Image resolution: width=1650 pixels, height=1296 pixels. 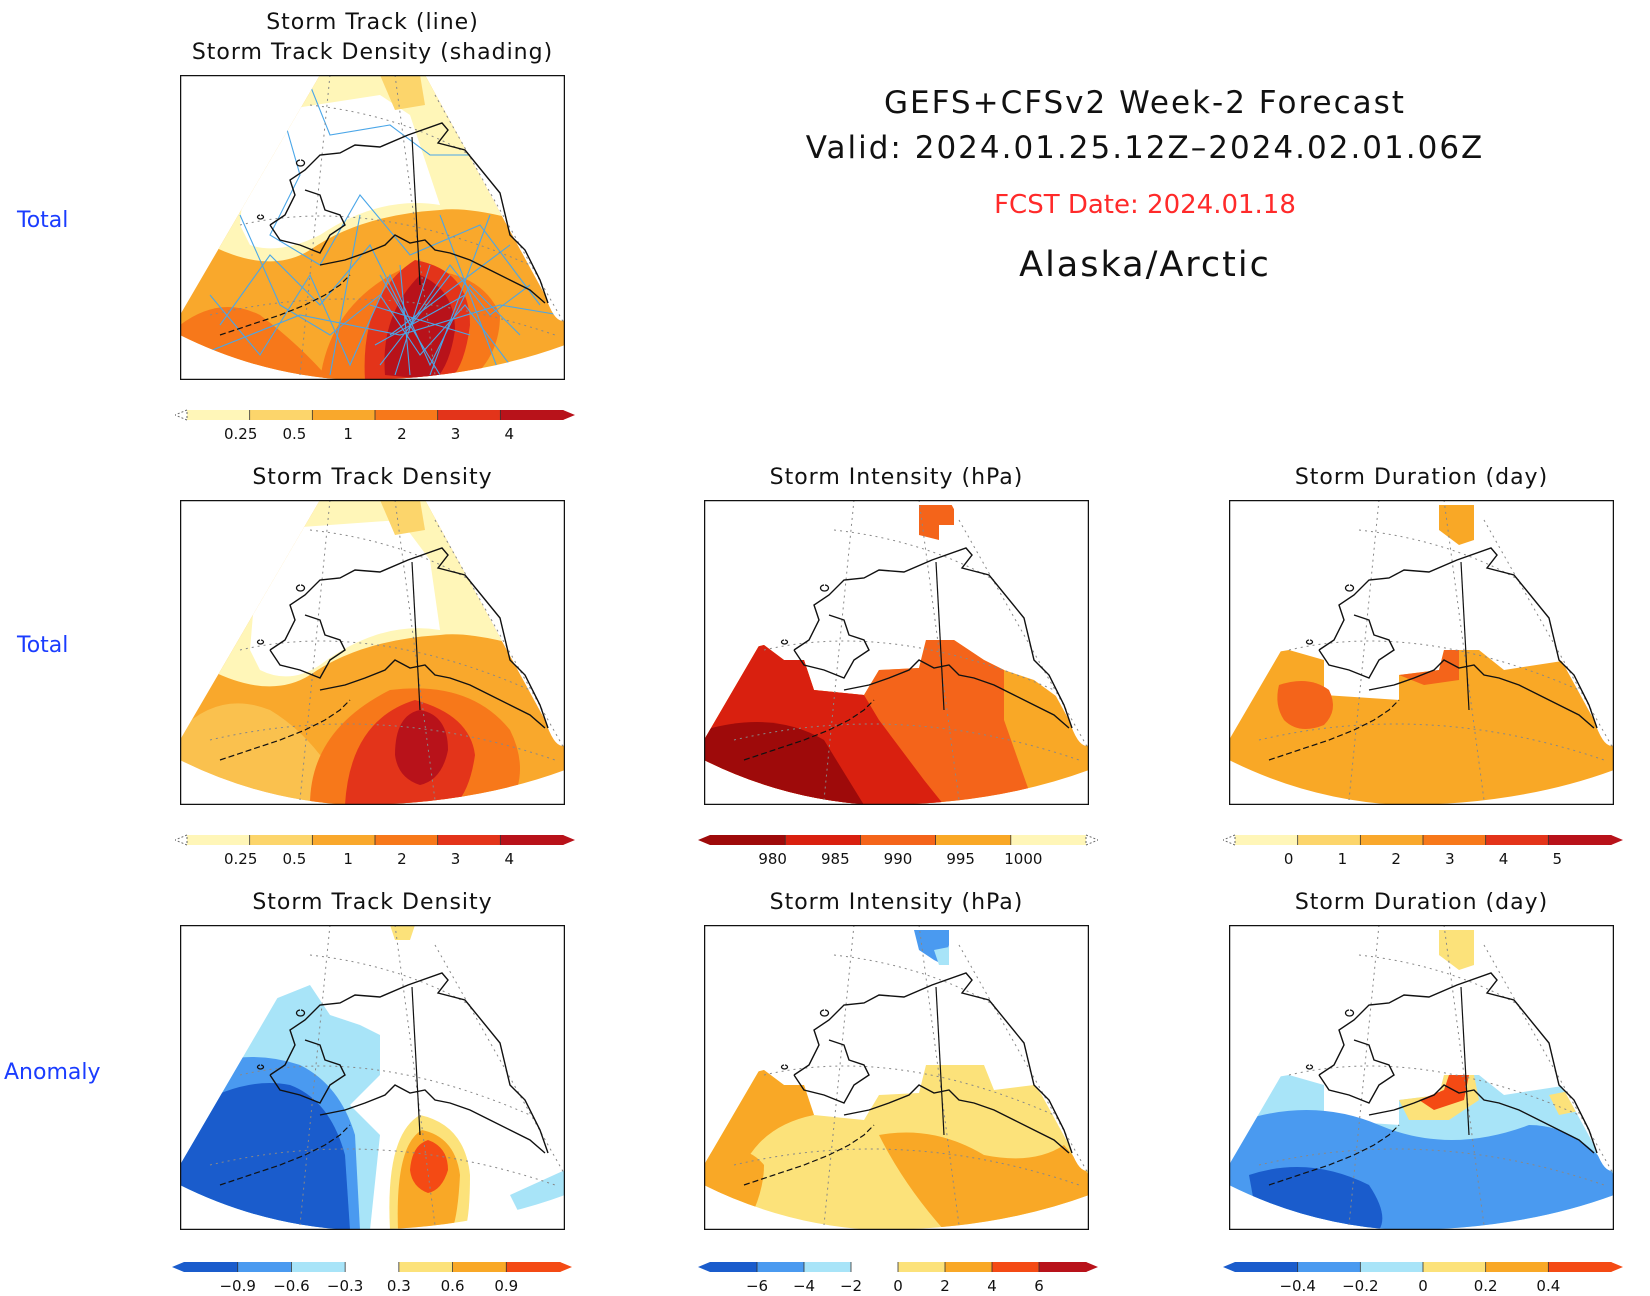 I want to click on map-intensity-anomaly, so click(x=896, y=1077).